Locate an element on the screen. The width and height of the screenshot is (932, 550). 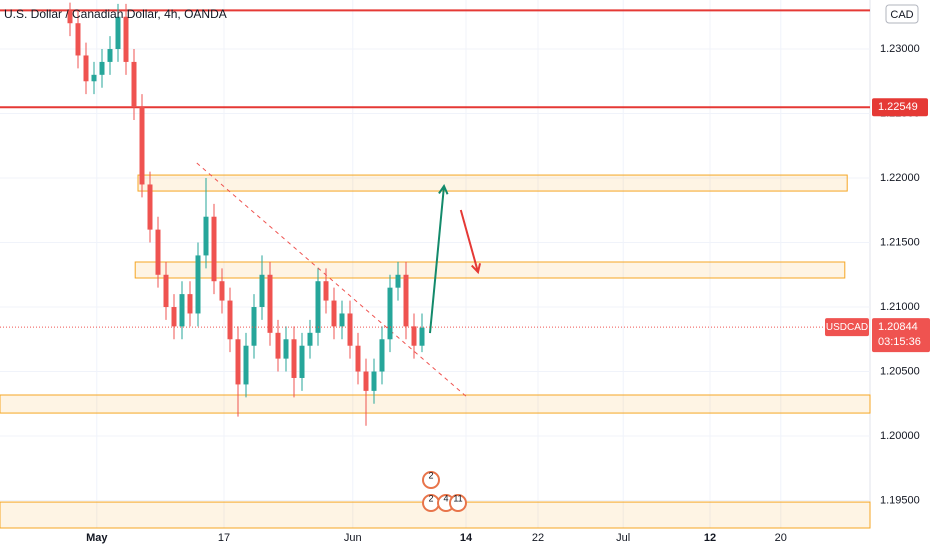
y-tick-label: 1.22000 is located at coordinates (900, 178).